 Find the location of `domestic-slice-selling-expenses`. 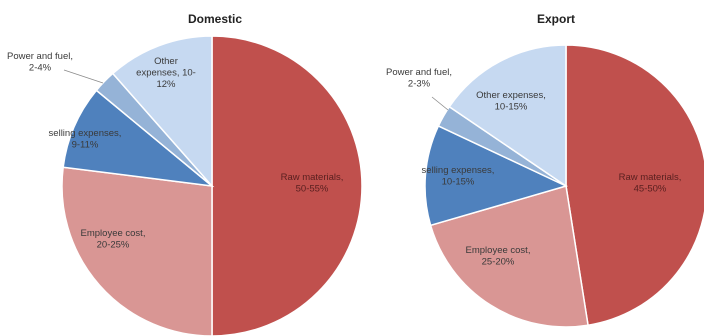

domestic-slice-selling-expenses is located at coordinates (138, 138).